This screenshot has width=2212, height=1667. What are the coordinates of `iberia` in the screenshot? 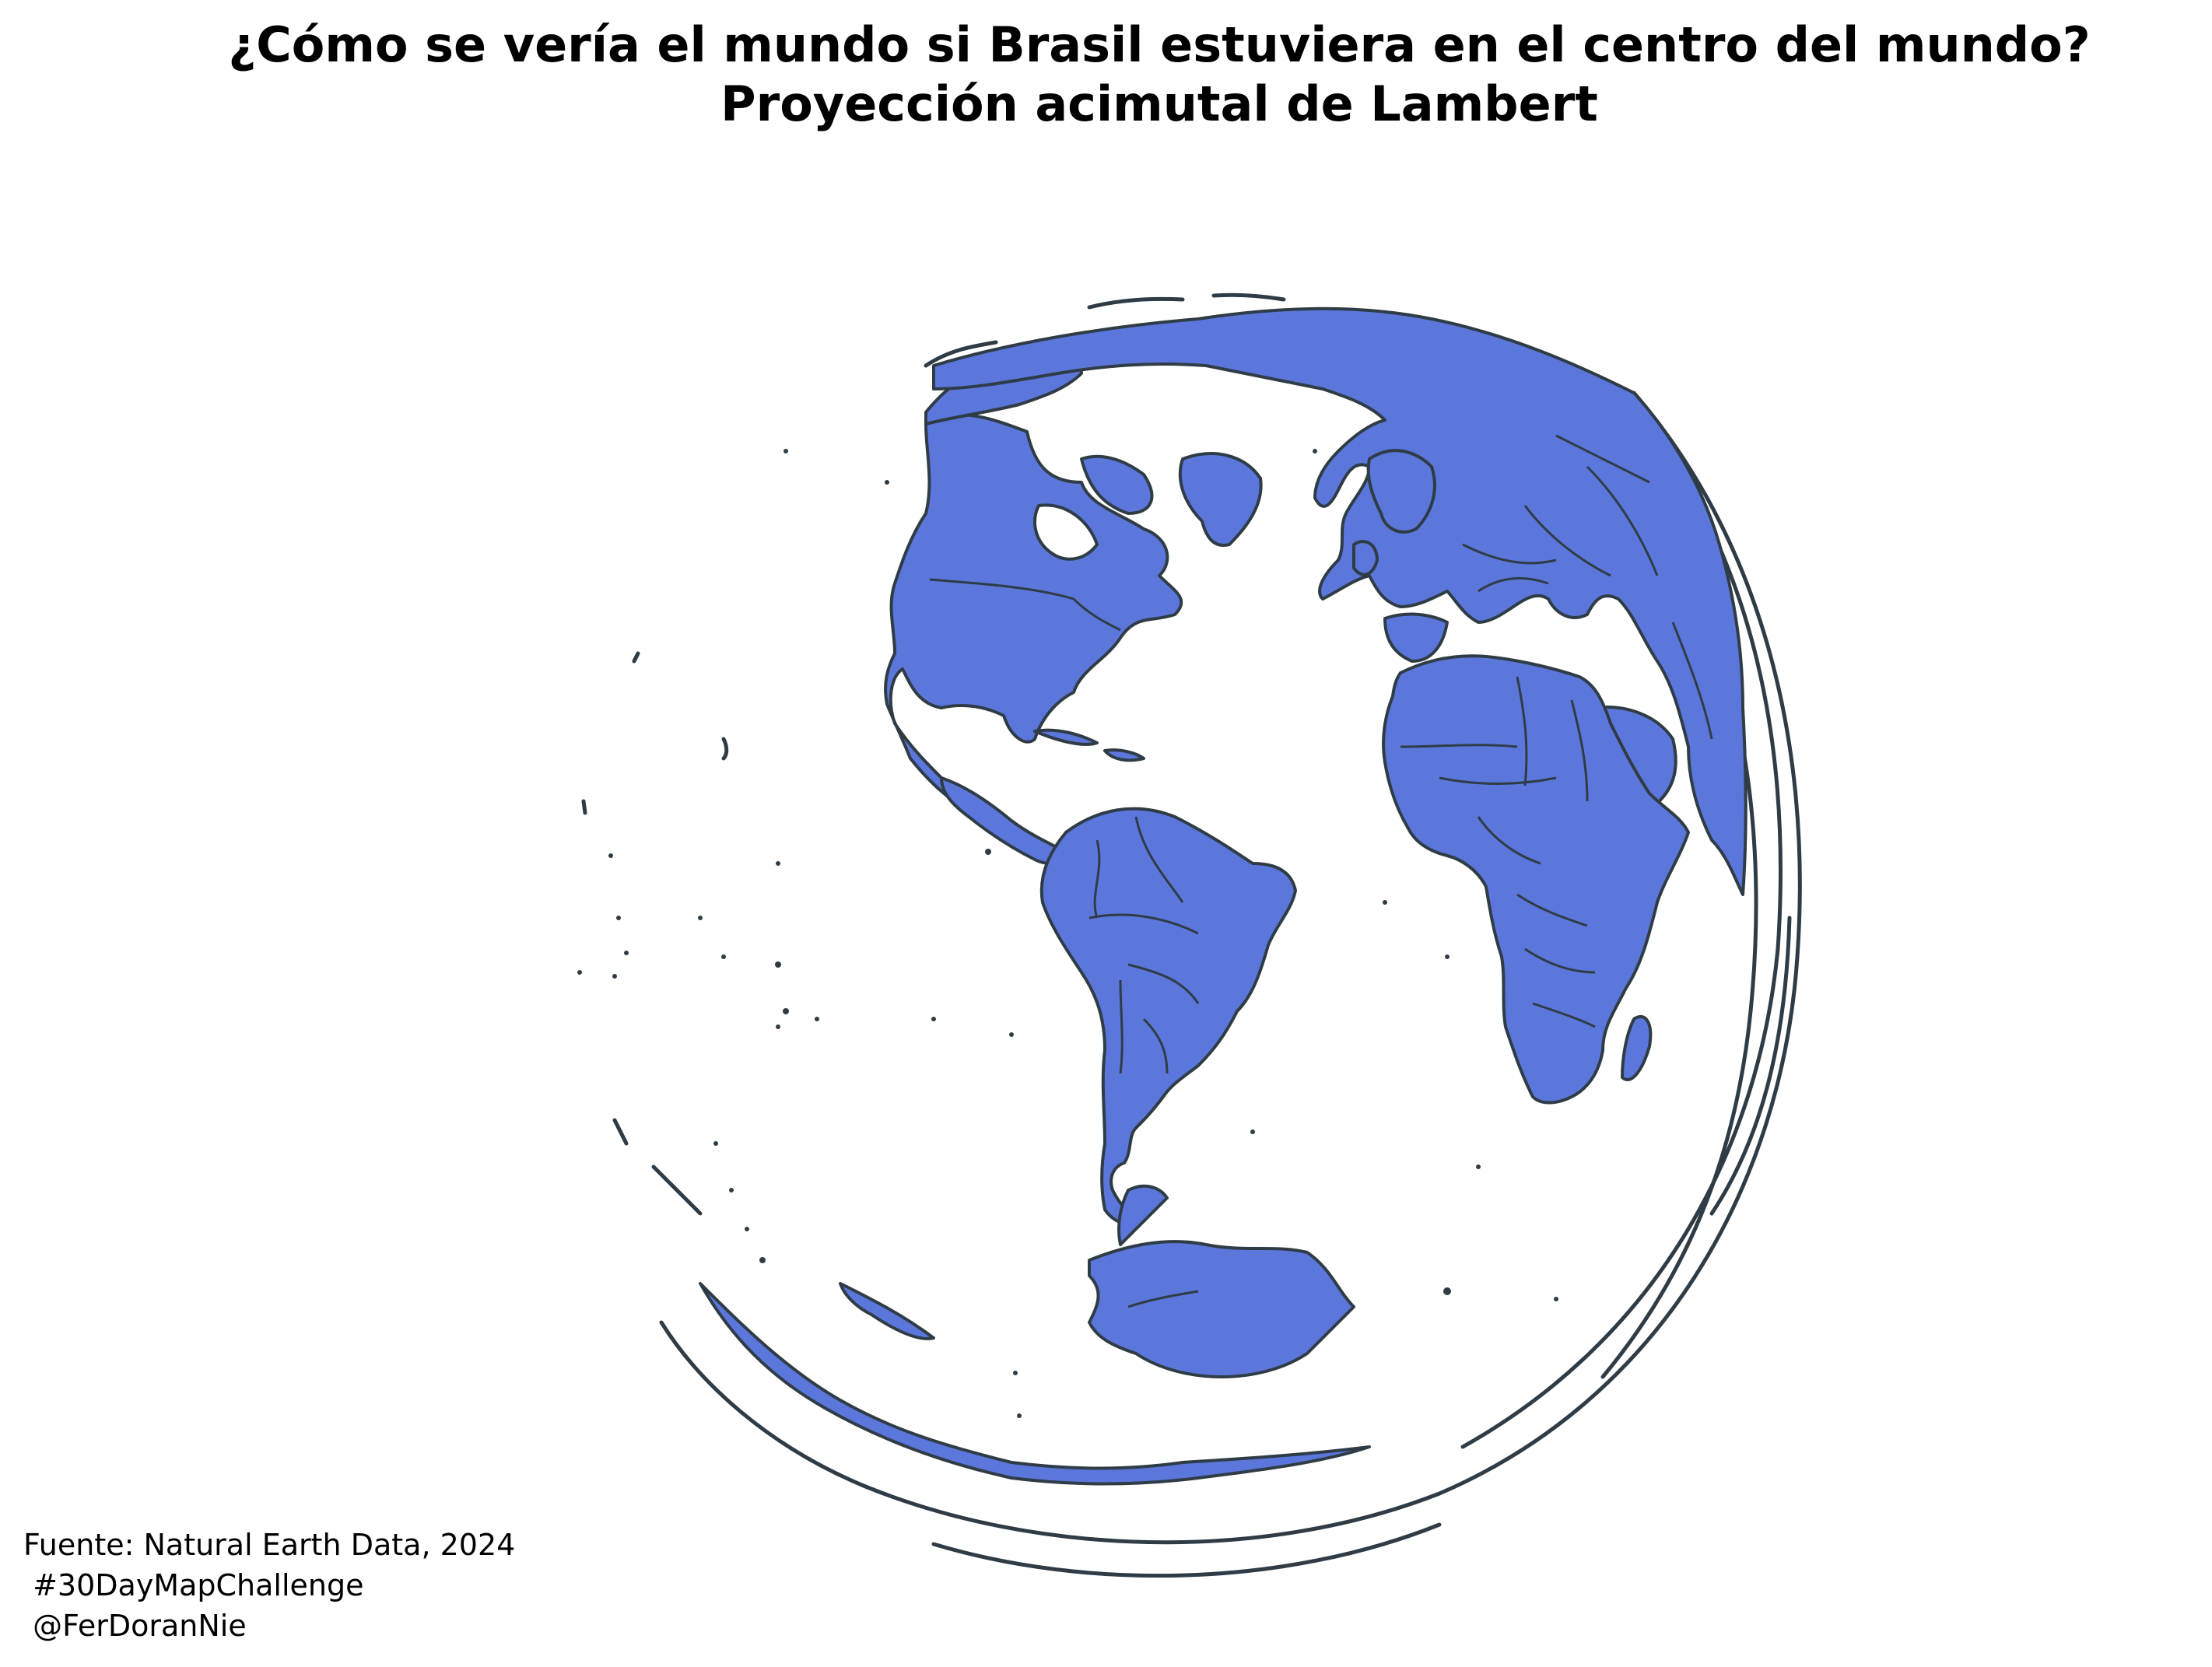 It's located at (1416, 637).